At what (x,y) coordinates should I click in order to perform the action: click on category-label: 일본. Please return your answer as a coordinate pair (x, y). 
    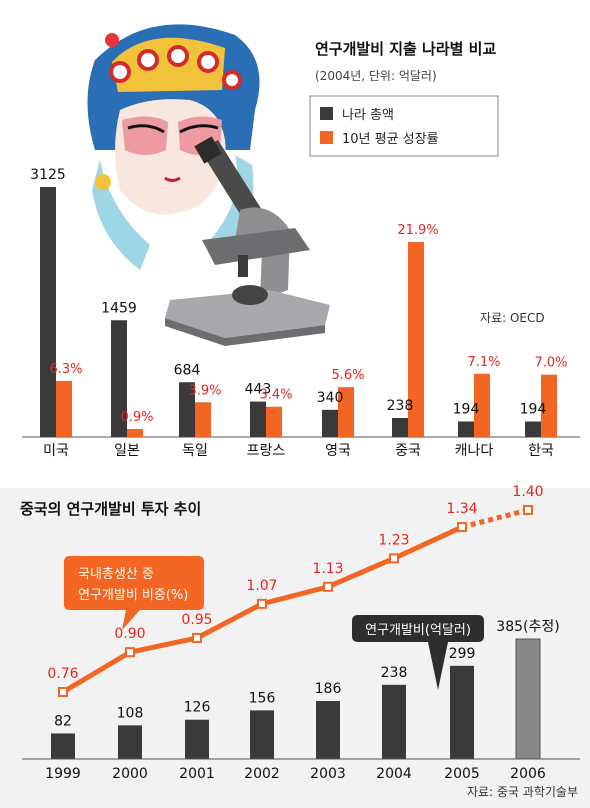
    Looking at the image, I should click on (127, 451).